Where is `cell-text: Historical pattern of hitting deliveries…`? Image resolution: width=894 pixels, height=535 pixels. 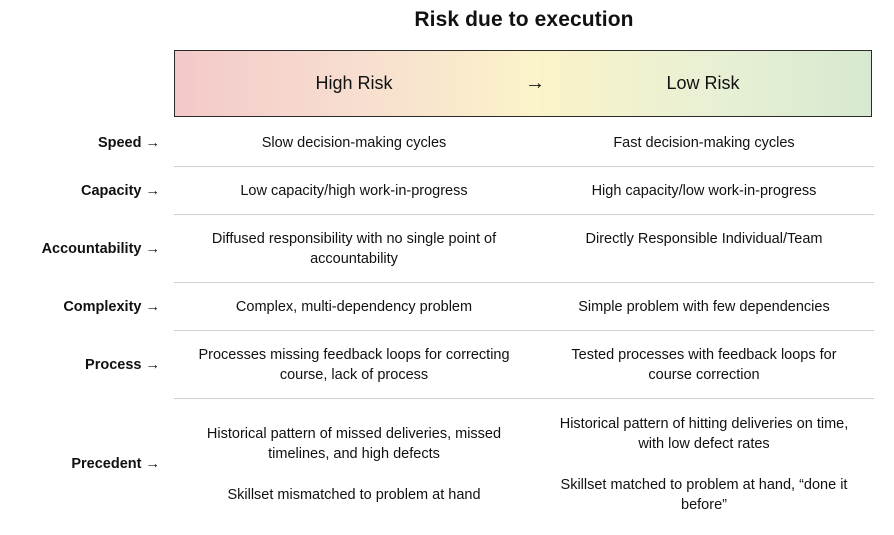
cell-text: Historical pattern of hitting deliveries… is located at coordinates (704, 433).